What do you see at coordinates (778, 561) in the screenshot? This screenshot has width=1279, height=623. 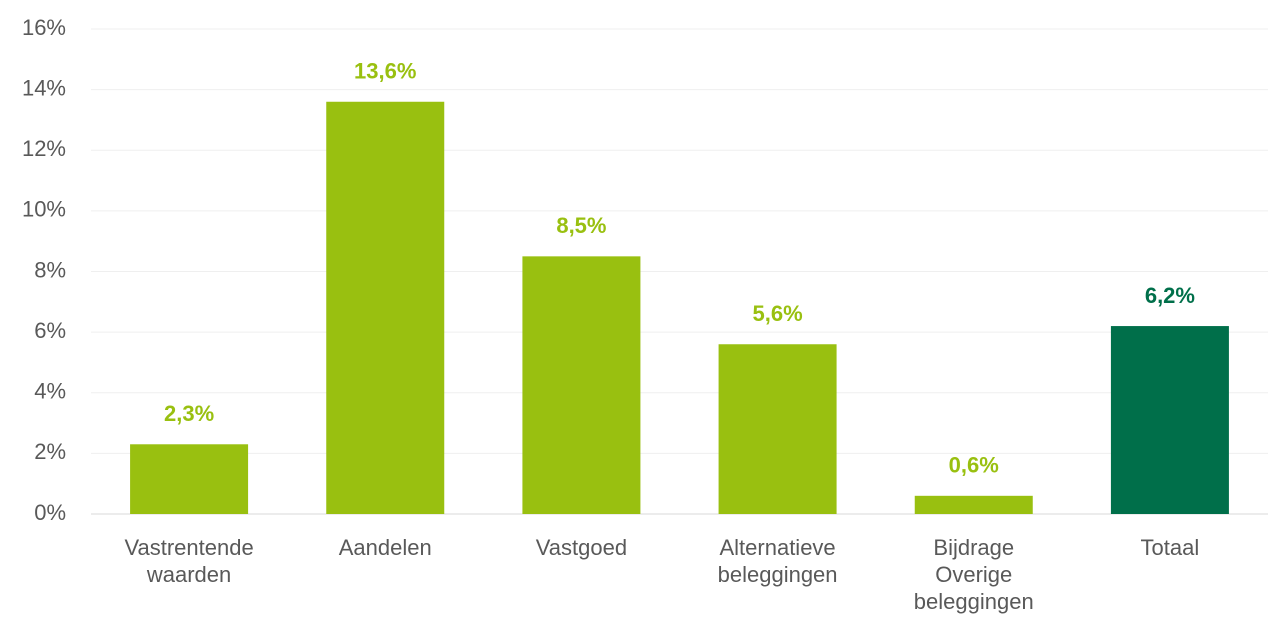 I see `x-tick-label: Alternatieve beleggingen` at bounding box center [778, 561].